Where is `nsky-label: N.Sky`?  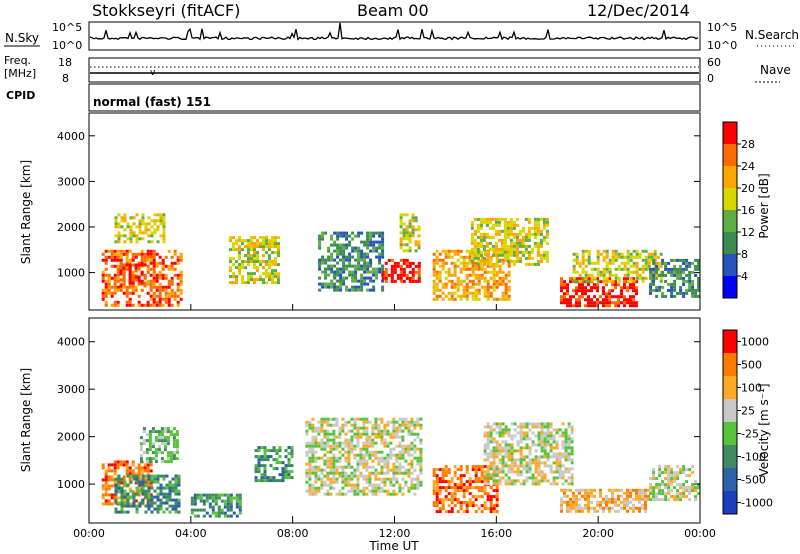 nsky-label: N.Sky is located at coordinates (22, 38).